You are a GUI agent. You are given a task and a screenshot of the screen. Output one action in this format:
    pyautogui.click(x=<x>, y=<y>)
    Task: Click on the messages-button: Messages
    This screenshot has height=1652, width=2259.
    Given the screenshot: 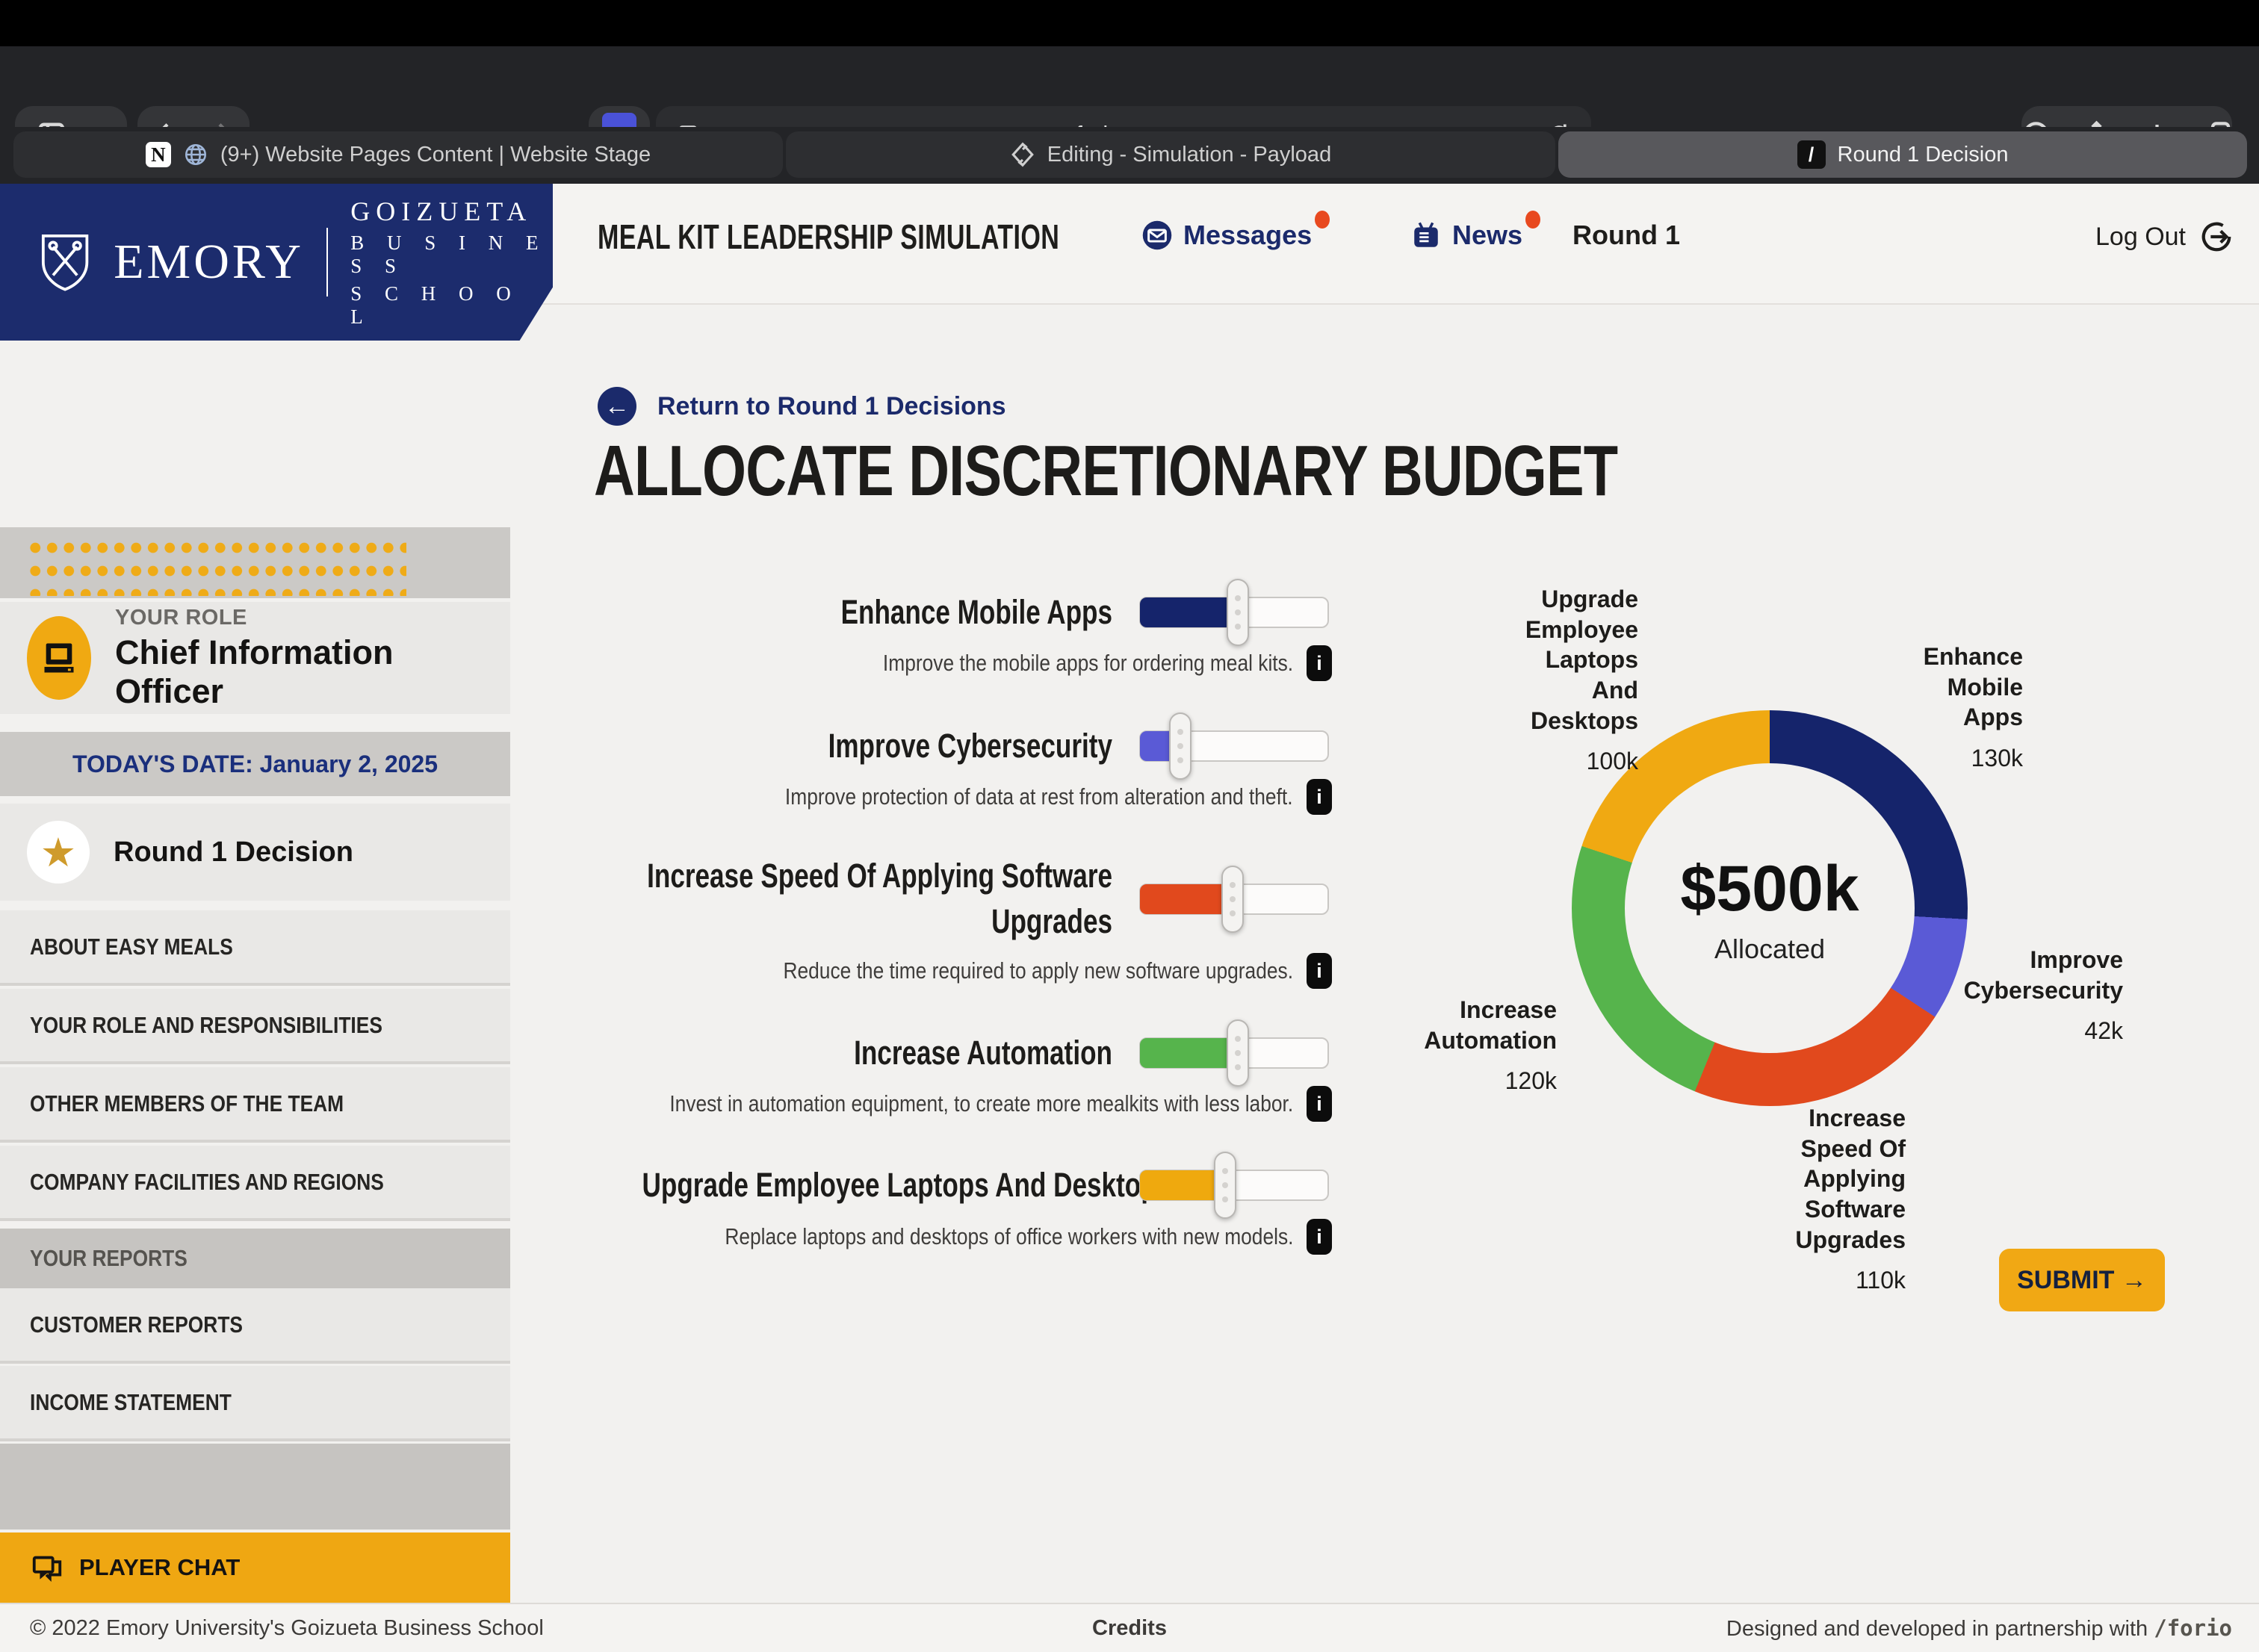 What is the action you would take?
    pyautogui.click(x=1235, y=231)
    